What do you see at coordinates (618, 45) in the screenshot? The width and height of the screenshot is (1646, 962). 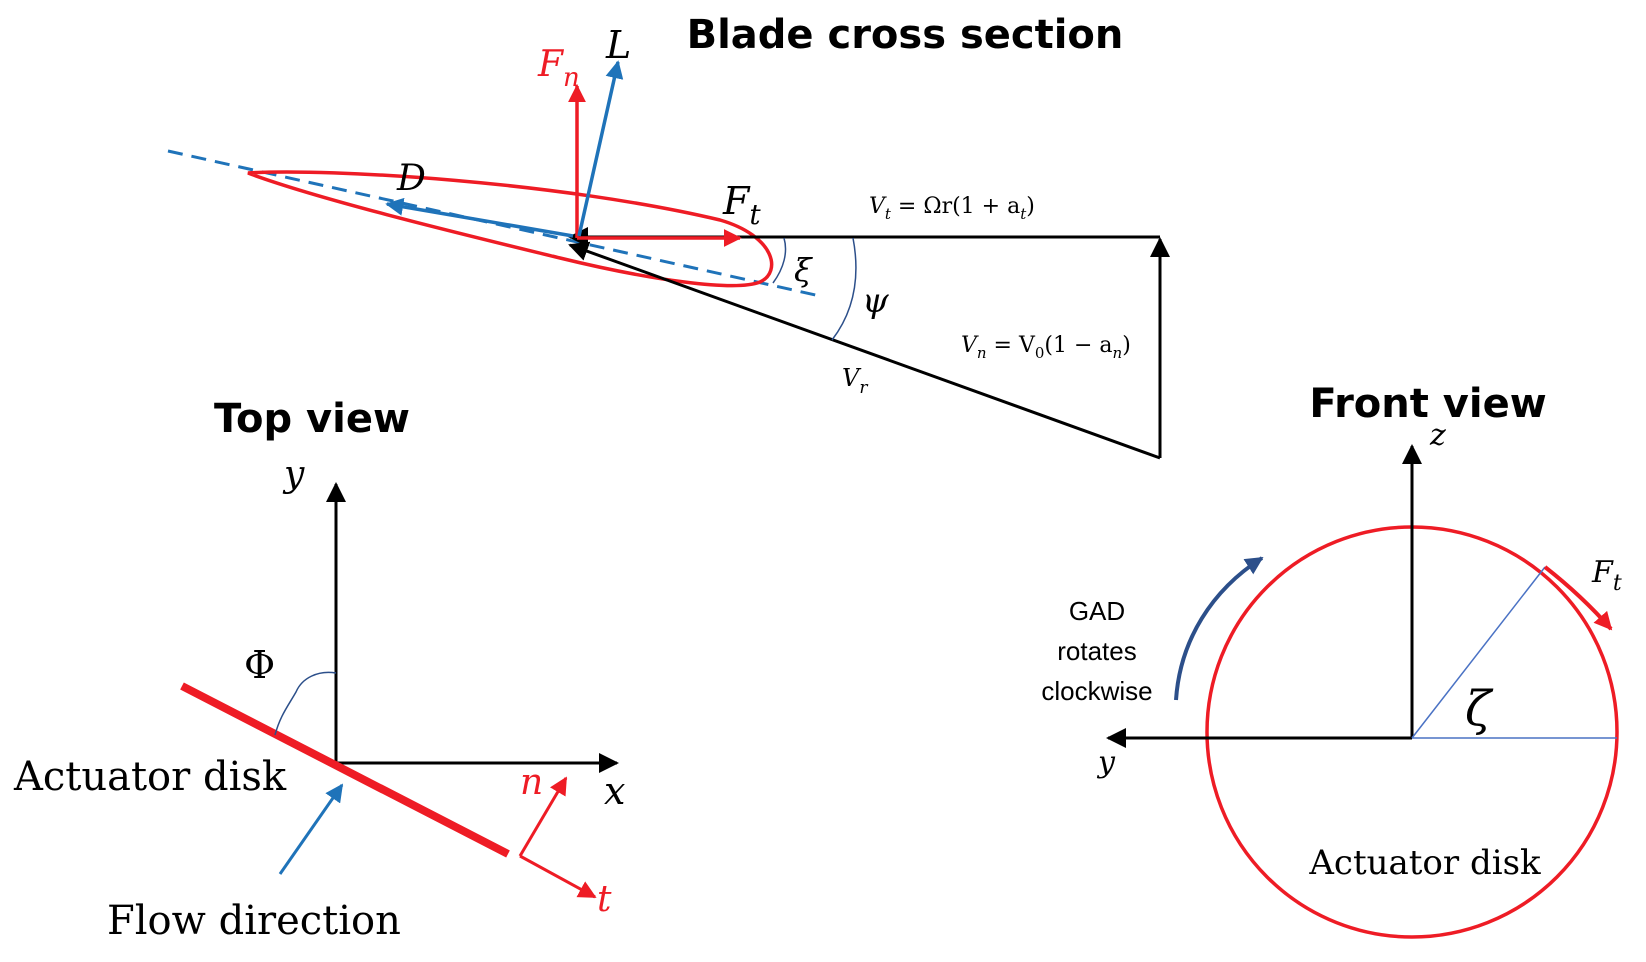 I see `lift-label: L` at bounding box center [618, 45].